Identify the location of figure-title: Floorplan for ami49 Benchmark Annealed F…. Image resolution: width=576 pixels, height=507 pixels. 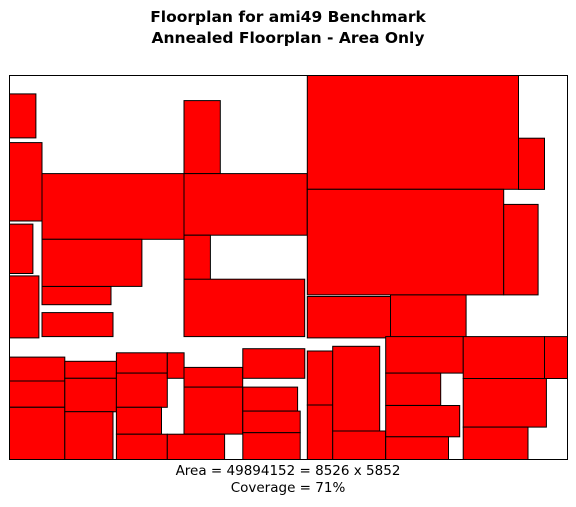
(288, 28).